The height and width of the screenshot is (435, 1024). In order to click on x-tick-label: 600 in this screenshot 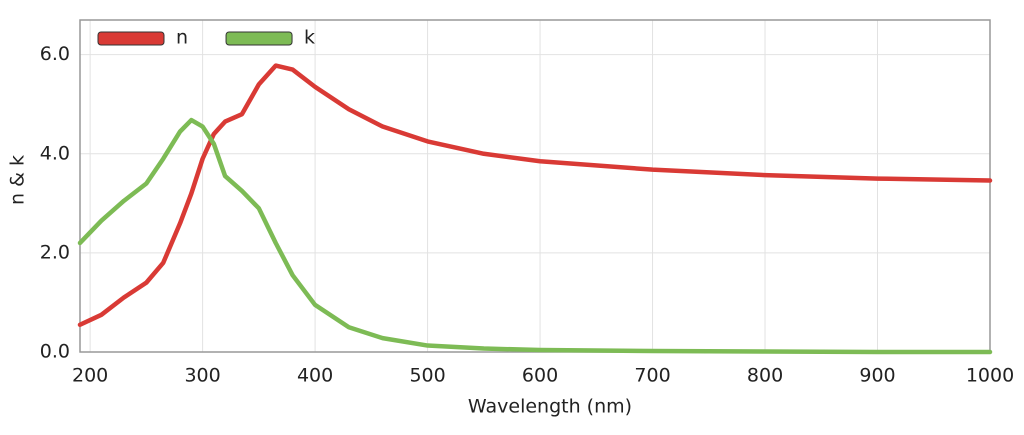, I will do `click(540, 376)`.